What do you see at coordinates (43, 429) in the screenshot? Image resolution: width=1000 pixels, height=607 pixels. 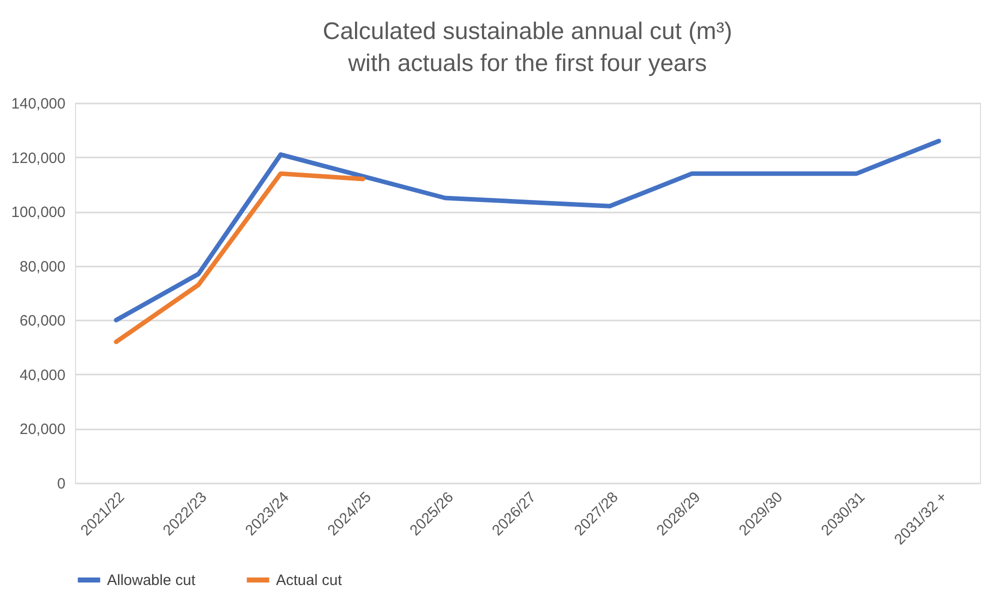 I see `y-tick-label: 20,000` at bounding box center [43, 429].